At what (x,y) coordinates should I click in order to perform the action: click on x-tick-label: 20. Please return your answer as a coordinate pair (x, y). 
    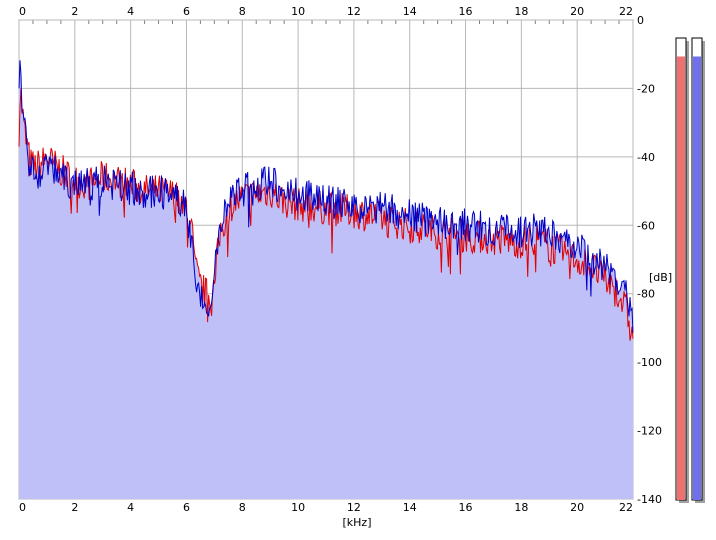
    Looking at the image, I should click on (577, 507).